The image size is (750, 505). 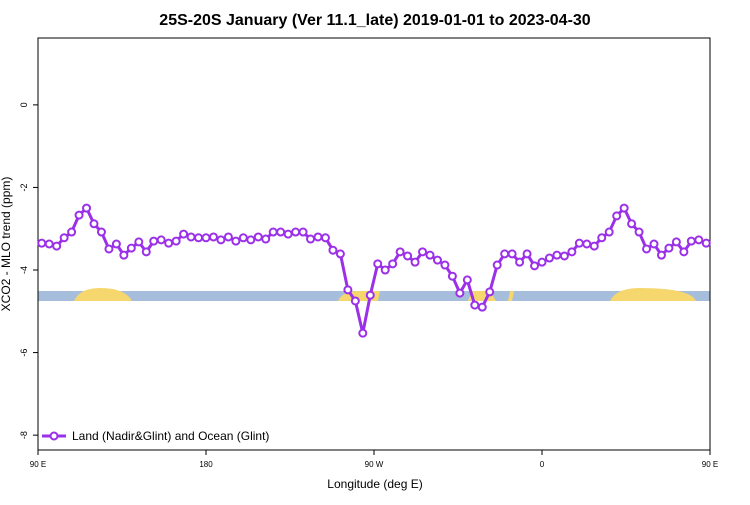 I want to click on legend-marker, so click(x=54, y=436).